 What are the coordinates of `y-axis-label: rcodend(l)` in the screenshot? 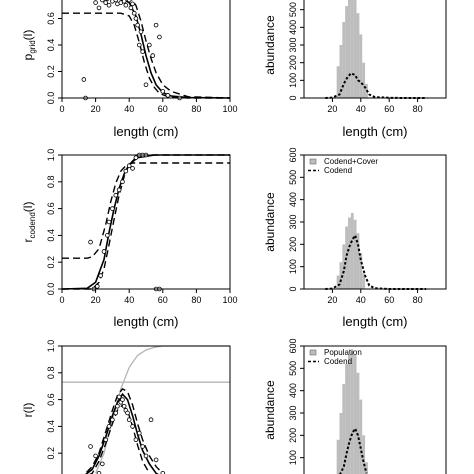 It's located at (29, 222).